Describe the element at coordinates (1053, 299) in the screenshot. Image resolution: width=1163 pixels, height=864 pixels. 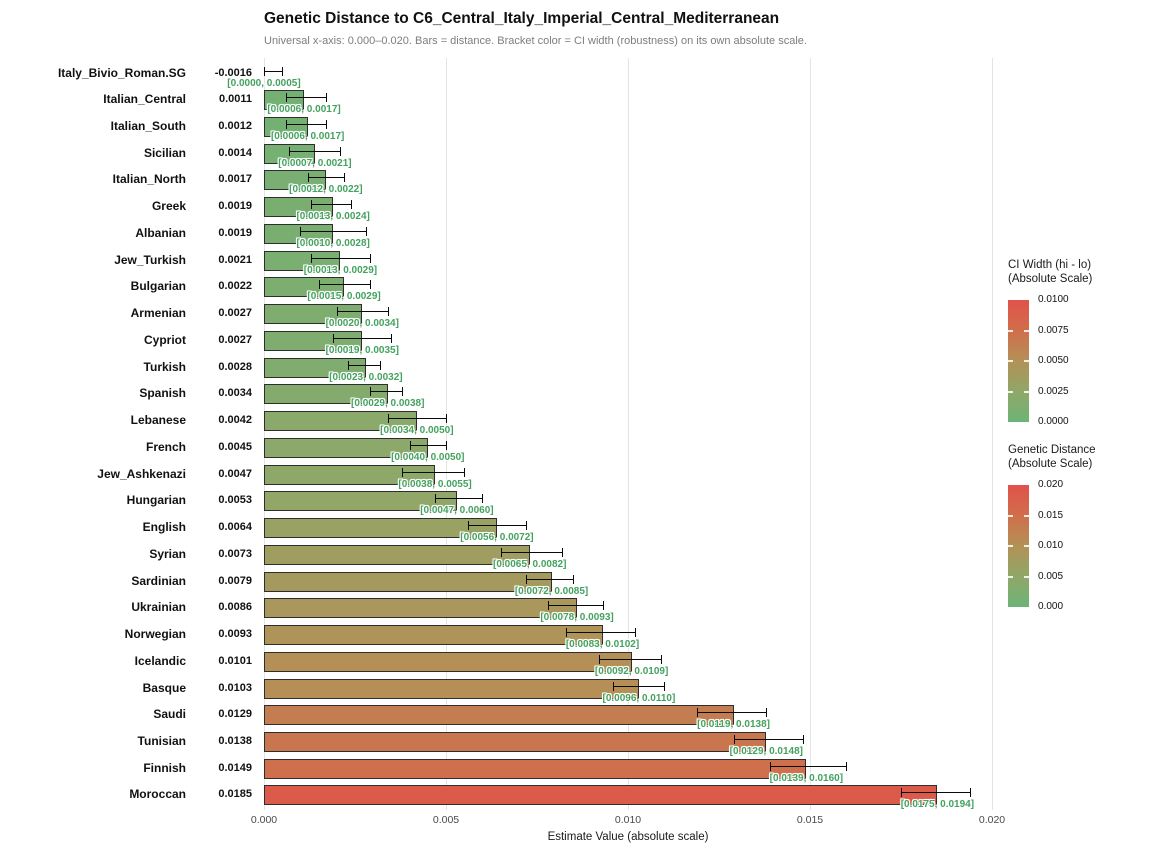
I see `legend-tick-label: 0.0100` at that location.